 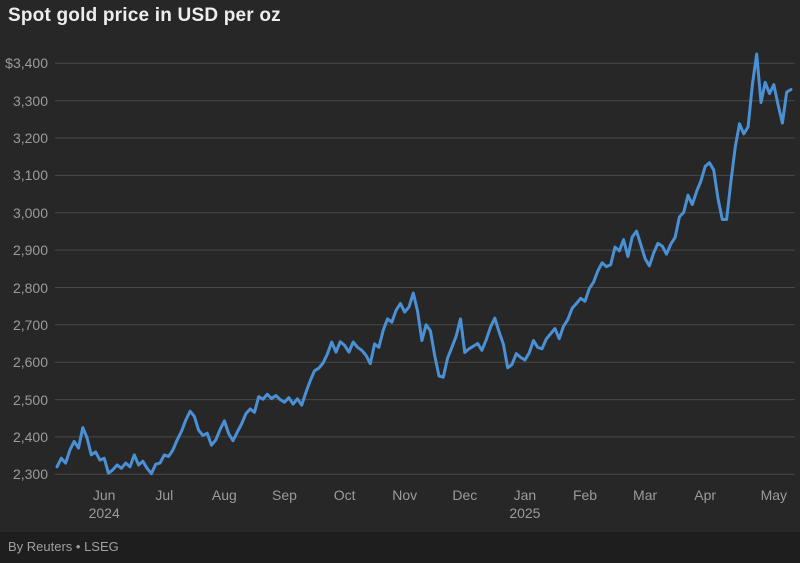 What do you see at coordinates (645, 495) in the screenshot?
I see `x-axis-month-label: Mar` at bounding box center [645, 495].